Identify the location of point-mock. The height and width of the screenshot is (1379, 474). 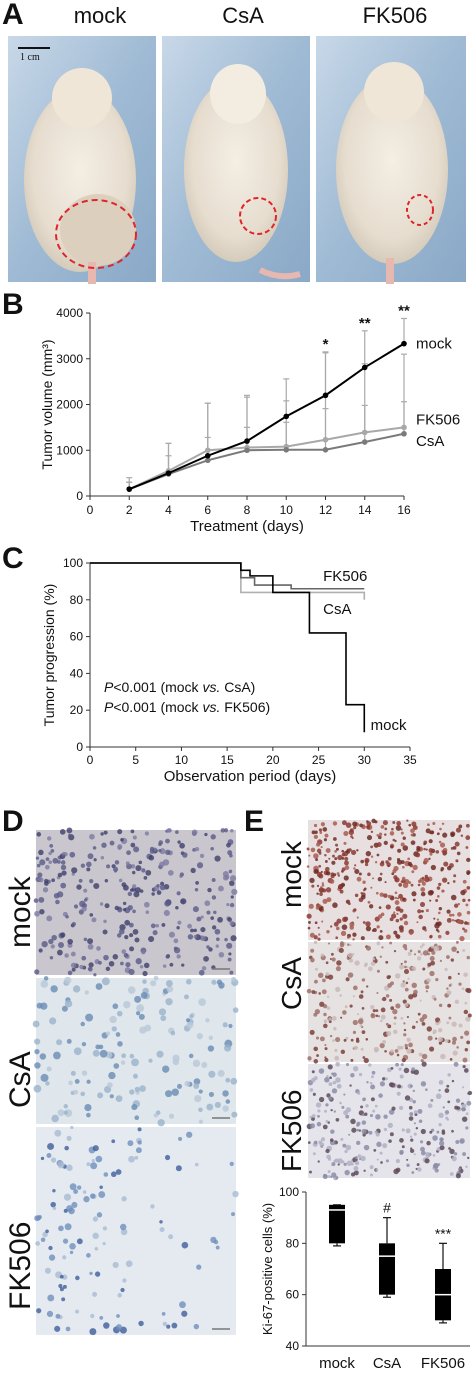
(247, 441).